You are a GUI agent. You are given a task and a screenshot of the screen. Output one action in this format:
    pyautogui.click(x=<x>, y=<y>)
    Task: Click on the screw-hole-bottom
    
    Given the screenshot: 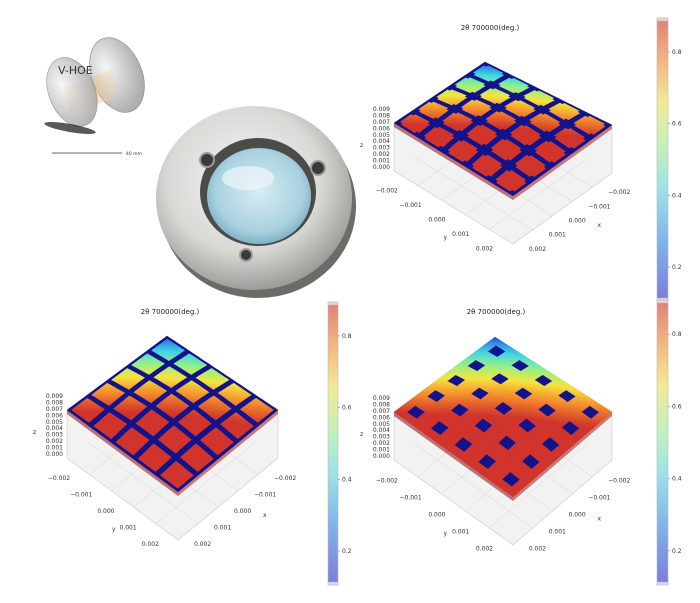 What is the action you would take?
    pyautogui.click(x=246, y=255)
    